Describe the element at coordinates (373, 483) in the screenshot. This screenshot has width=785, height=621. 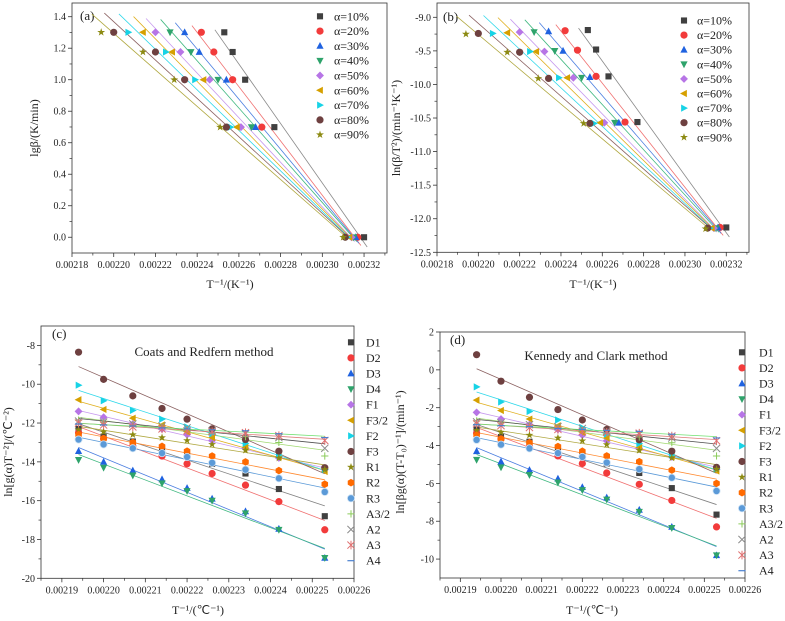
I see `legend-label: R2` at that location.